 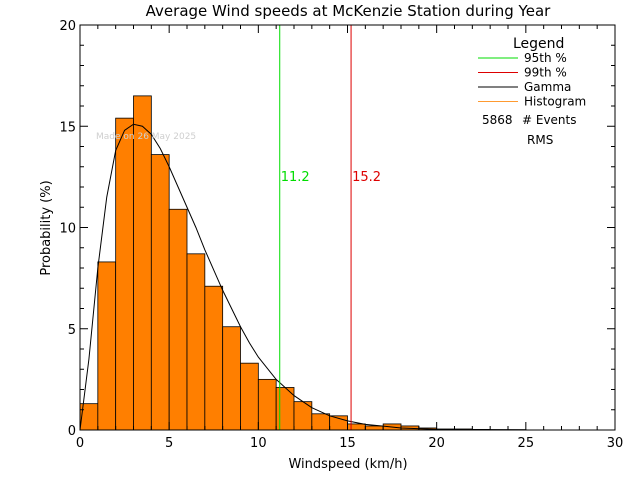 What do you see at coordinates (46, 227) in the screenshot?
I see `y-axis-label: Probability (%)` at bounding box center [46, 227].